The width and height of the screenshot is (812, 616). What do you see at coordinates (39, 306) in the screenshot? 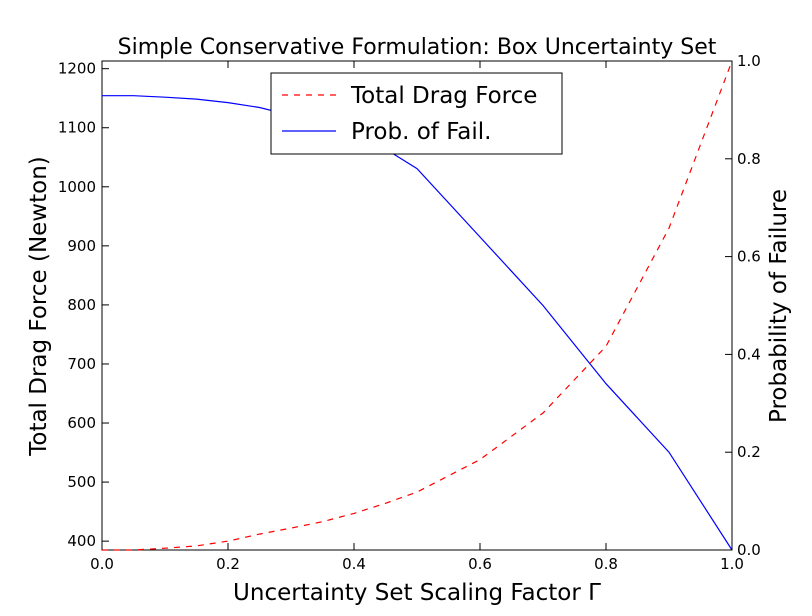
I see `y-axis-left-label: Total Drag Force (Newton)` at bounding box center [39, 306].